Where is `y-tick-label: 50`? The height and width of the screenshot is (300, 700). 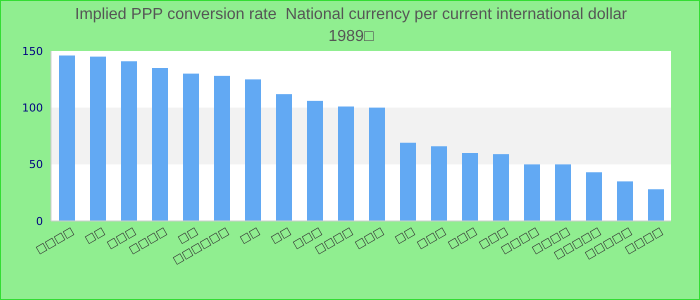 y-tick-label: 50 is located at coordinates (36, 165).